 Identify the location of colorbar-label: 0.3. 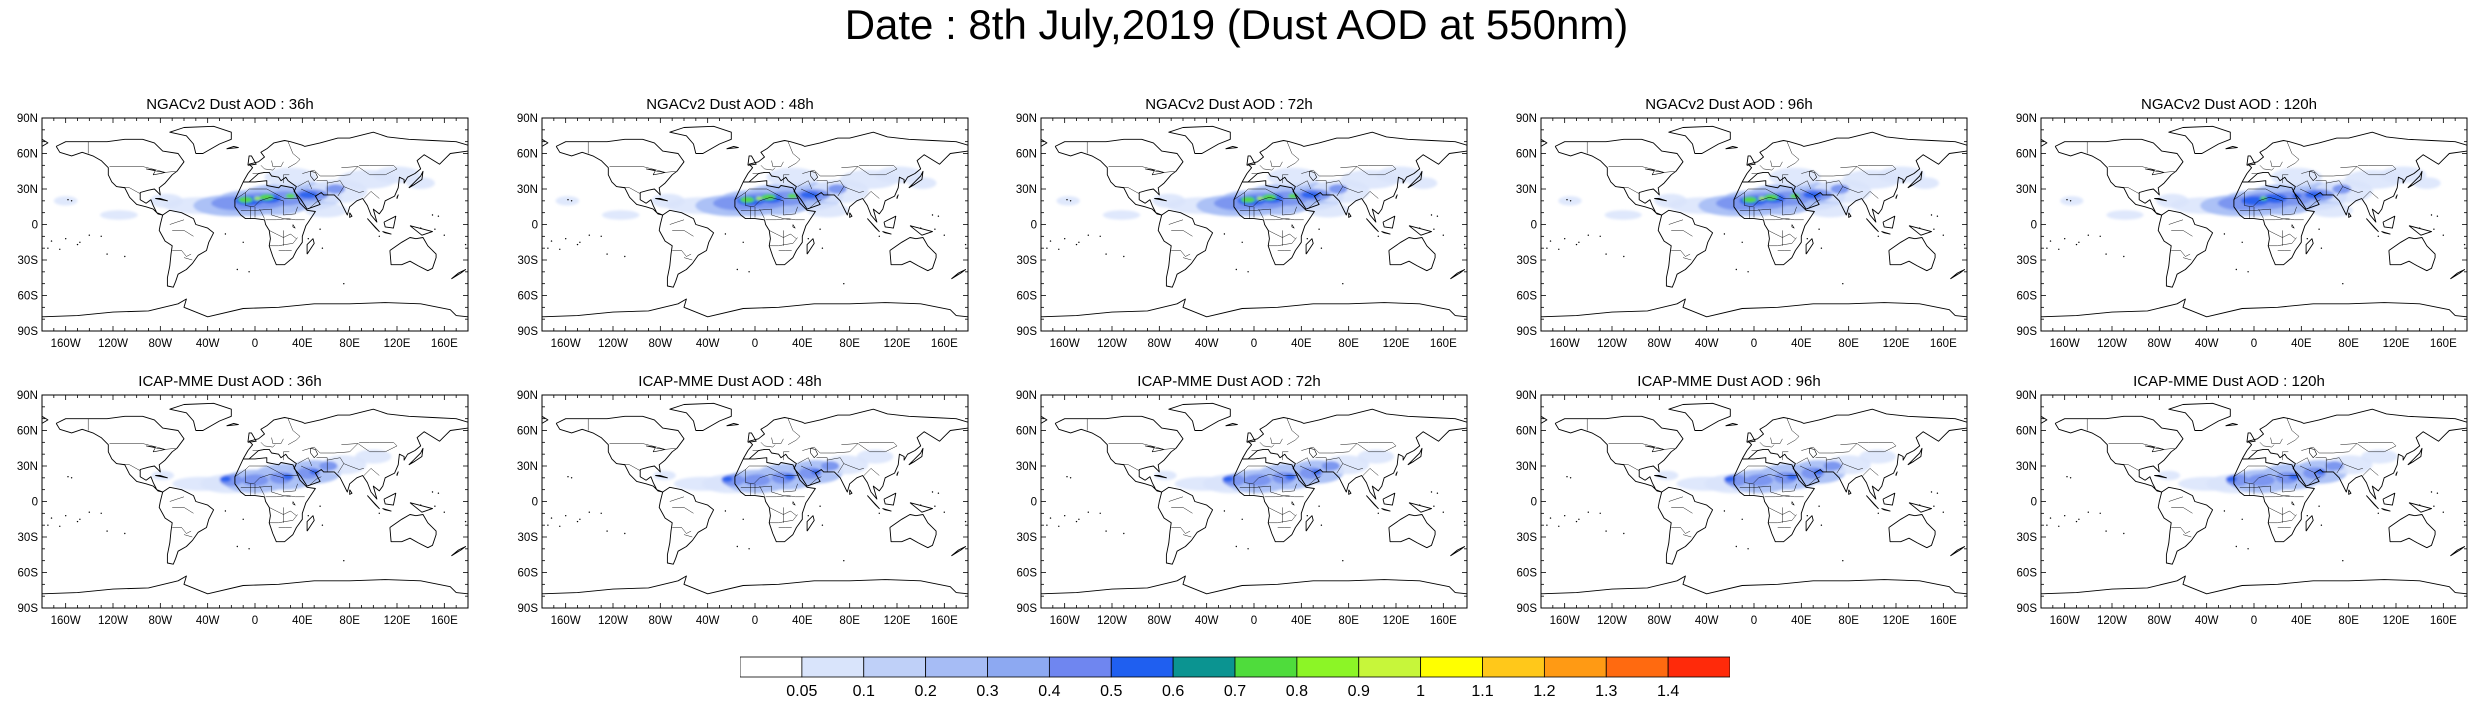
(987, 690).